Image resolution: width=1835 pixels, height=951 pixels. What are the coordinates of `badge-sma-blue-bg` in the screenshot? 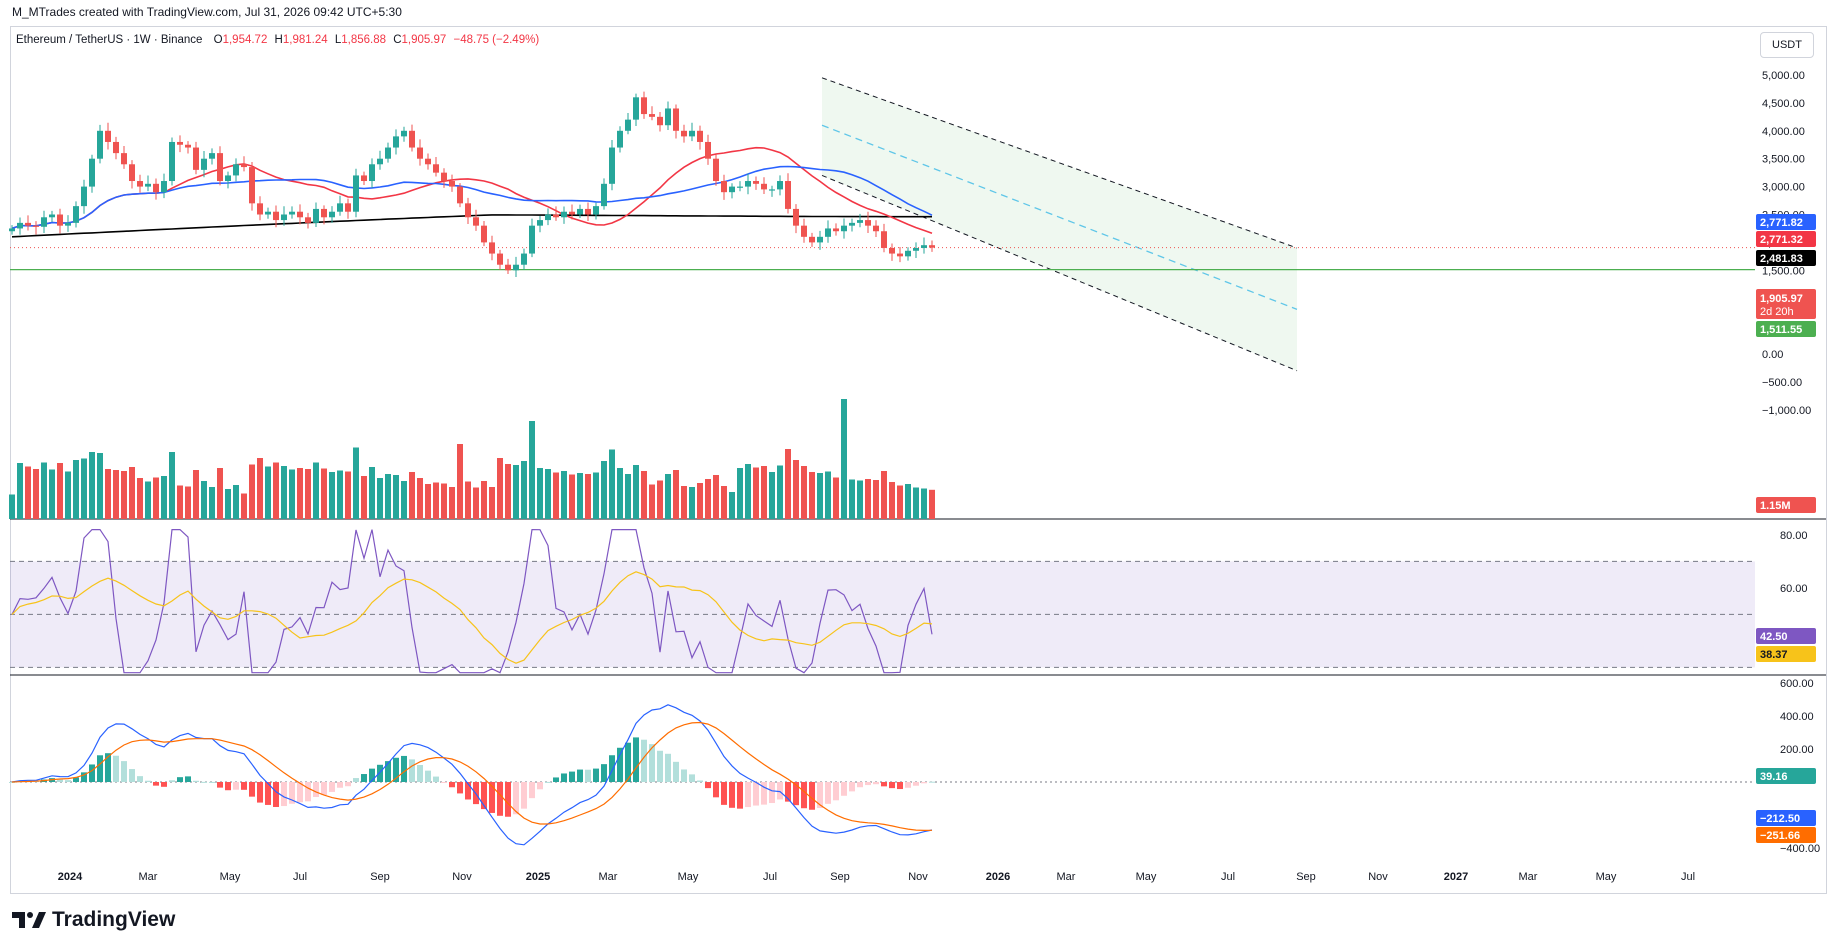 It's located at (1786, 222).